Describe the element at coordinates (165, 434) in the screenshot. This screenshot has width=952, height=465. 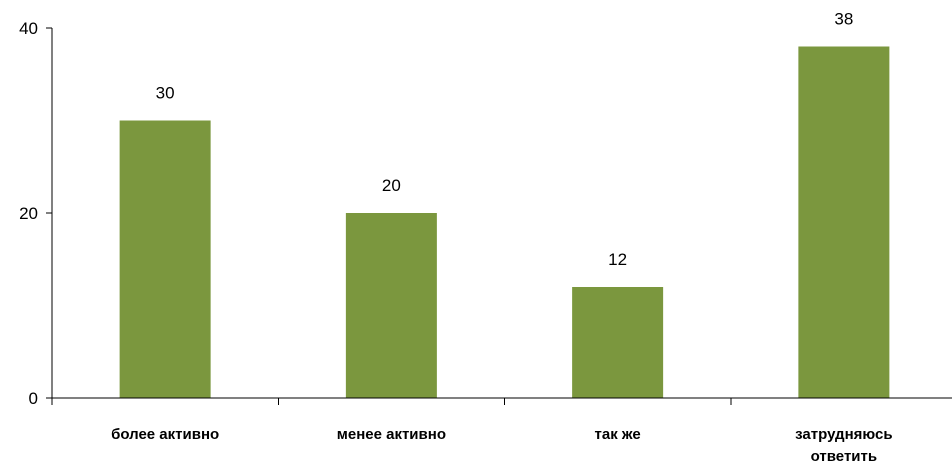
I see `x-category-label: более активно` at that location.